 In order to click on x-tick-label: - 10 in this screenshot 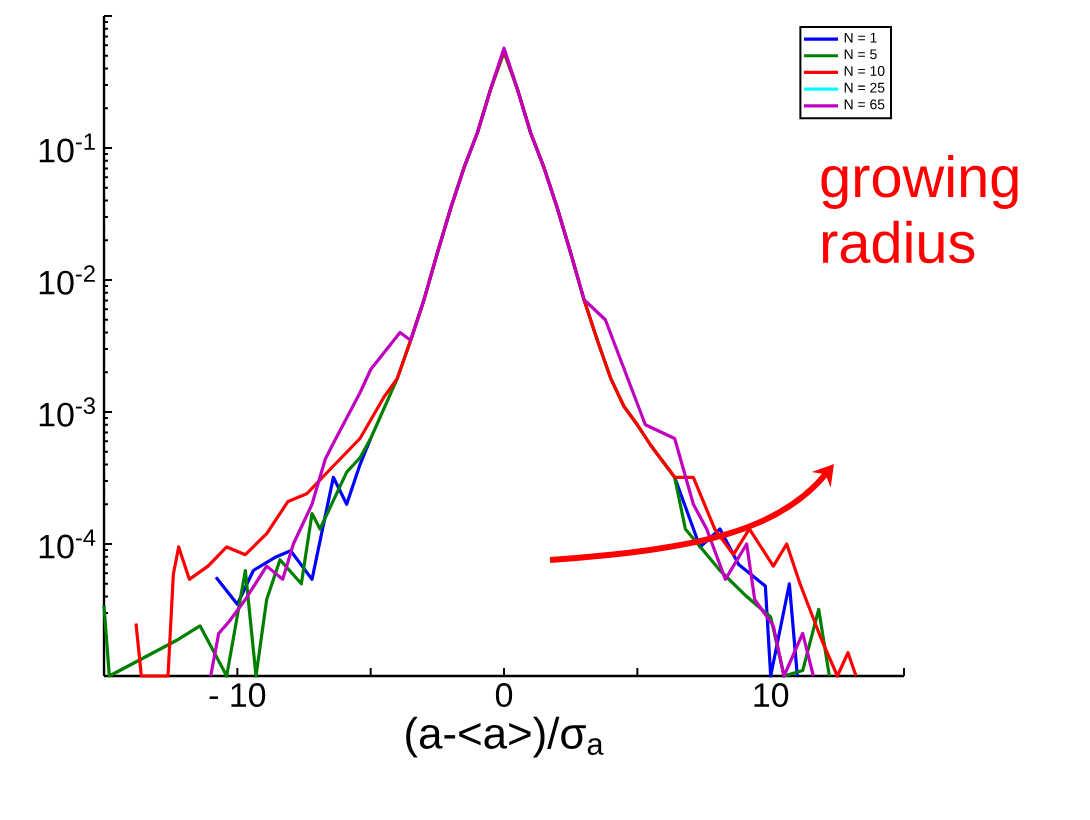, I will do `click(237, 695)`.